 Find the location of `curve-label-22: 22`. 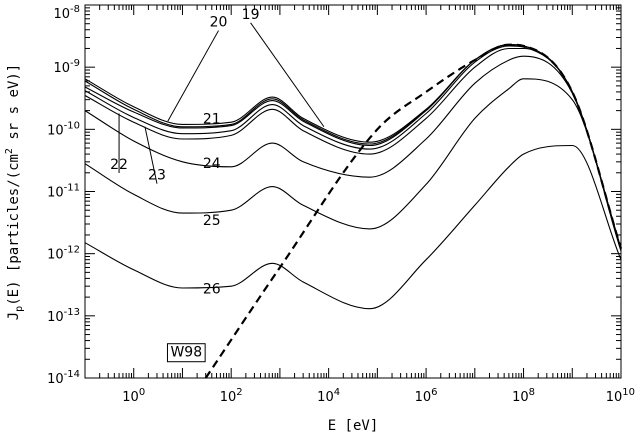

curve-label-22: 22 is located at coordinates (119, 165).